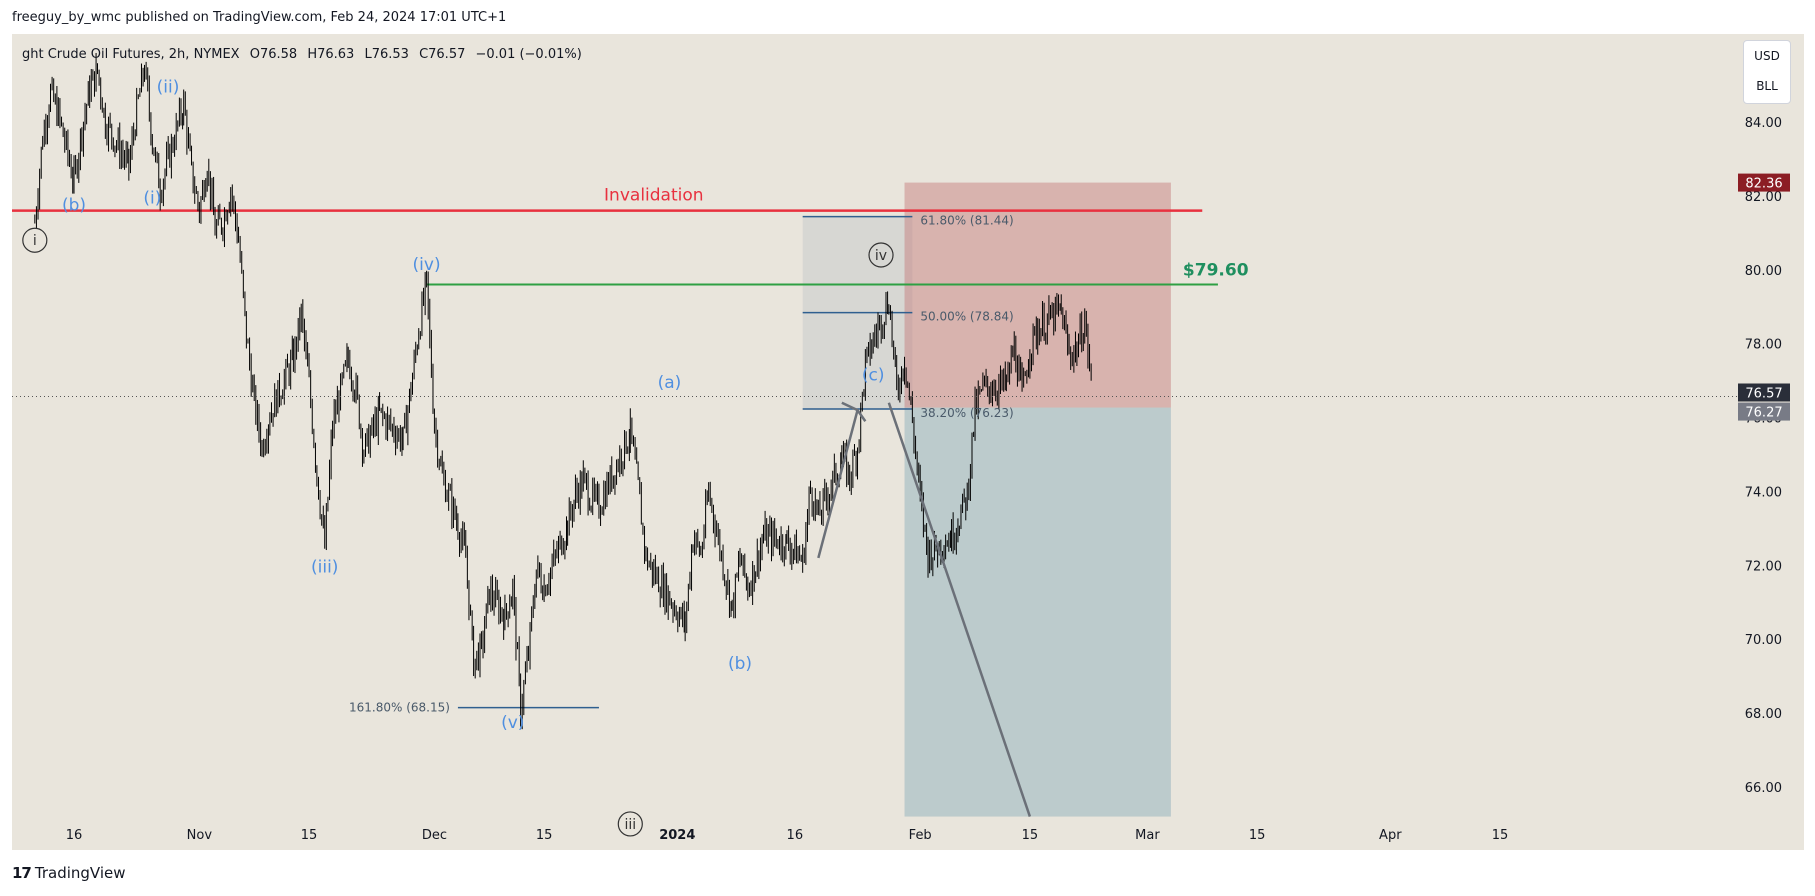 This screenshot has width=1815, height=896. Describe the element at coordinates (434, 835) in the screenshot. I see `time-tick-label: Dec` at that location.